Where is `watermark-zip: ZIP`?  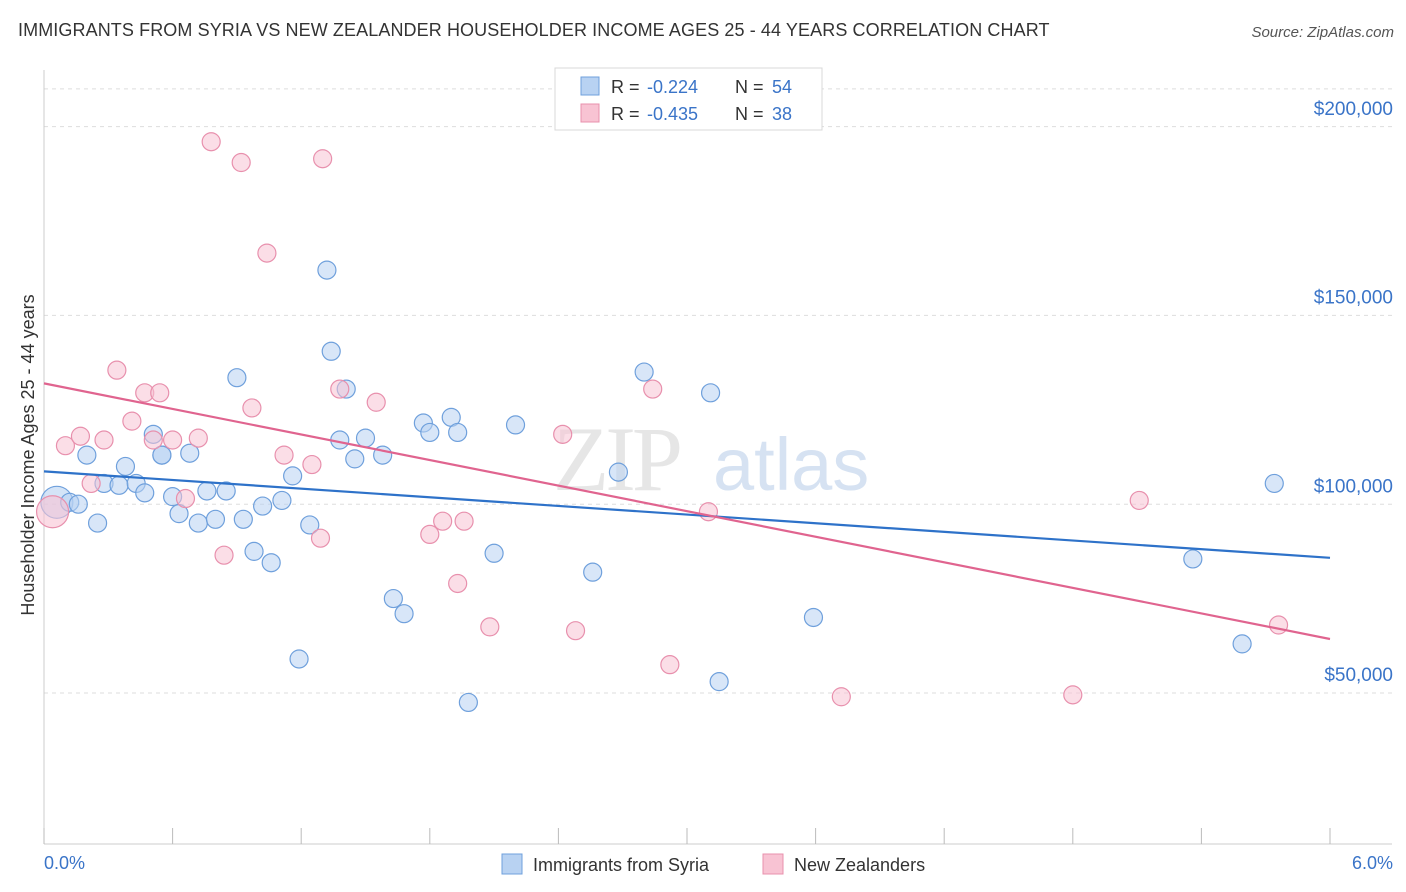 watermark-zip: ZIP is located at coordinates (616, 459).